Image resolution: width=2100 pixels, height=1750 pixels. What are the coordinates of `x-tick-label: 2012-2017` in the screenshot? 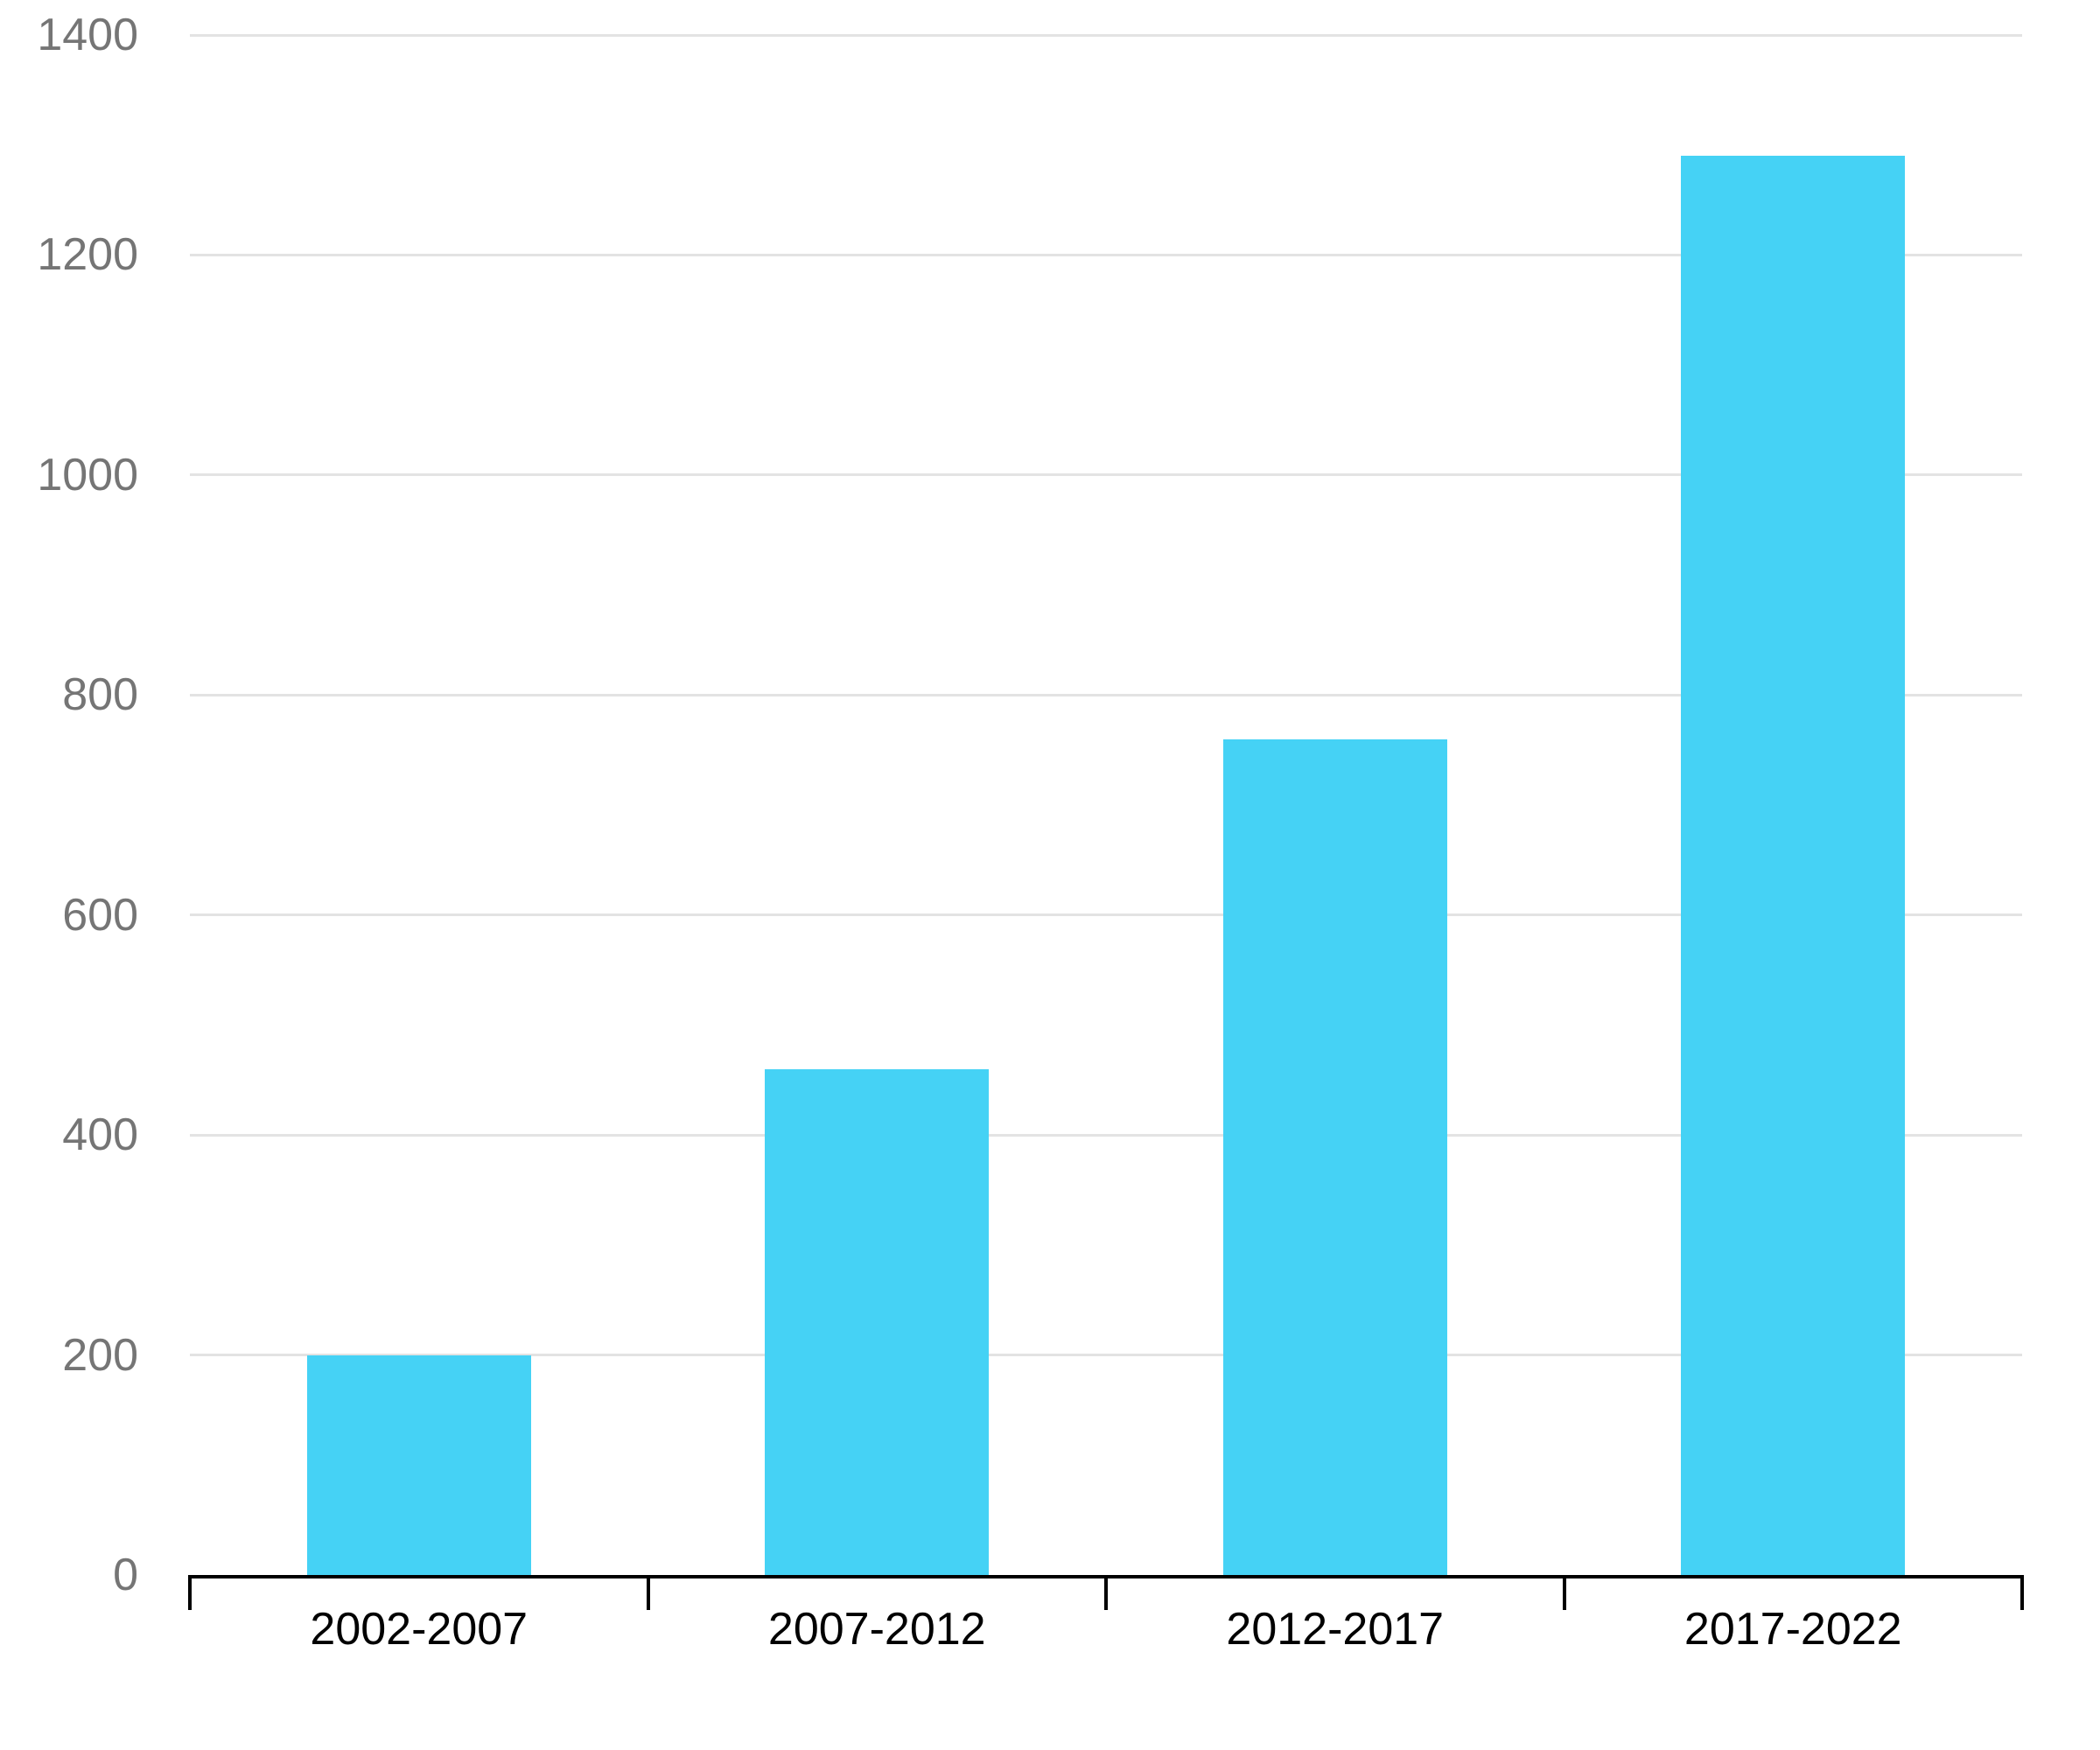 It's located at (1335, 1629).